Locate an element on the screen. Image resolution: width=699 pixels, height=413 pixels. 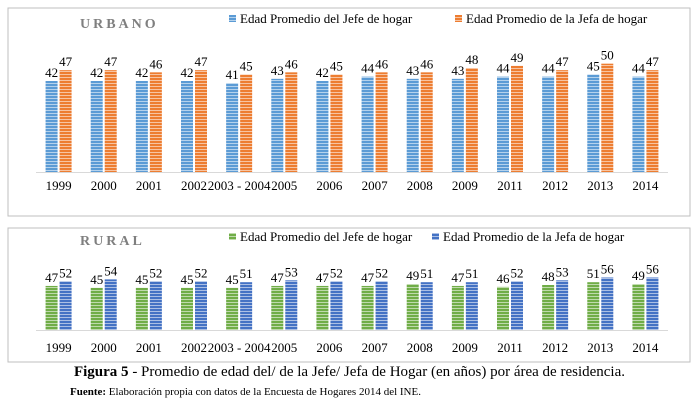
data-label: 53 is located at coordinates (291, 271).